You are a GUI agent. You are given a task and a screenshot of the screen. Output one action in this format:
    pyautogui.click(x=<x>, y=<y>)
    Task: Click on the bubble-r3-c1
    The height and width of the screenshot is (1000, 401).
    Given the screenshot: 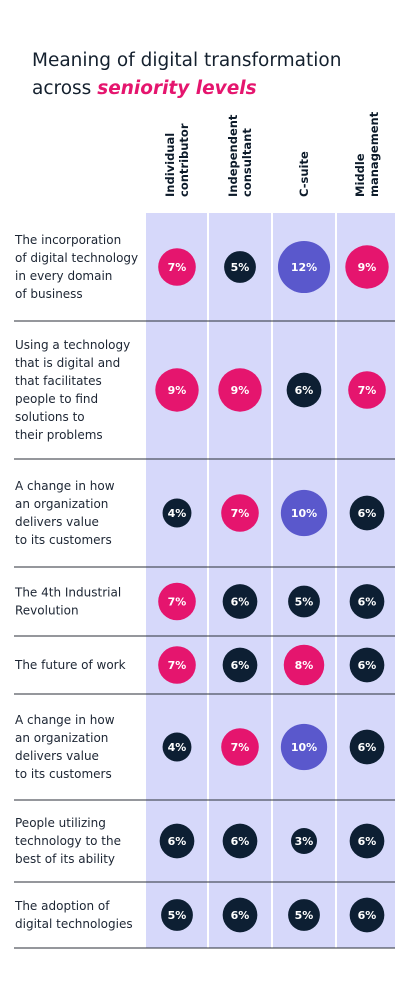 What is the action you would take?
    pyautogui.click(x=177, y=513)
    